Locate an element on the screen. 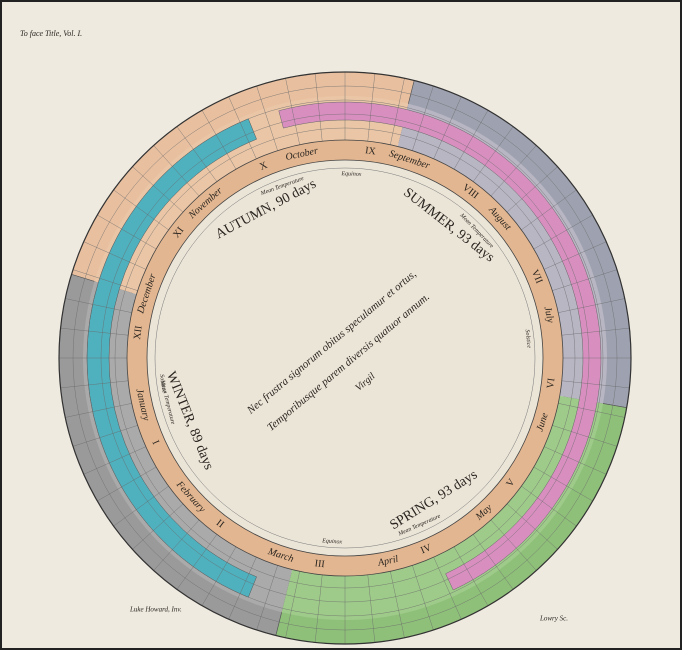 This screenshot has width=682, height=650. month-numeral: XI is located at coordinates (178, 232).